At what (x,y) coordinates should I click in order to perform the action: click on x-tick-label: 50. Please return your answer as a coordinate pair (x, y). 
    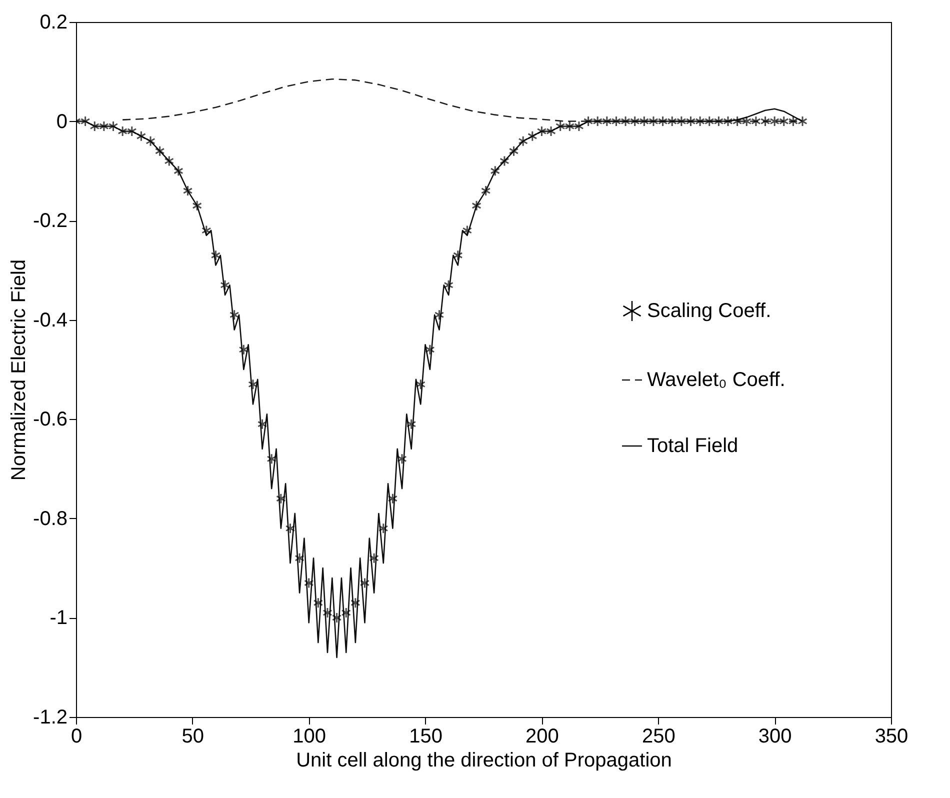
    Looking at the image, I should click on (193, 737).